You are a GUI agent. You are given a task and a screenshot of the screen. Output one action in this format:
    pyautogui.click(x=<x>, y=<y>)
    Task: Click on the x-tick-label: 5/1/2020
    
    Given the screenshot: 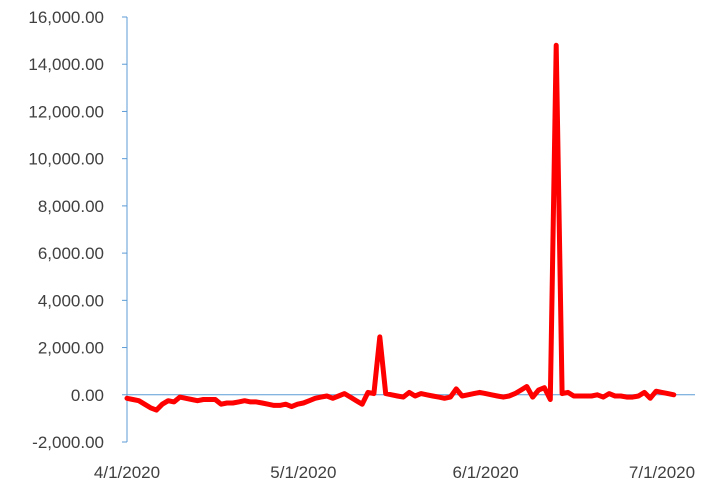 What is the action you would take?
    pyautogui.click(x=303, y=472)
    